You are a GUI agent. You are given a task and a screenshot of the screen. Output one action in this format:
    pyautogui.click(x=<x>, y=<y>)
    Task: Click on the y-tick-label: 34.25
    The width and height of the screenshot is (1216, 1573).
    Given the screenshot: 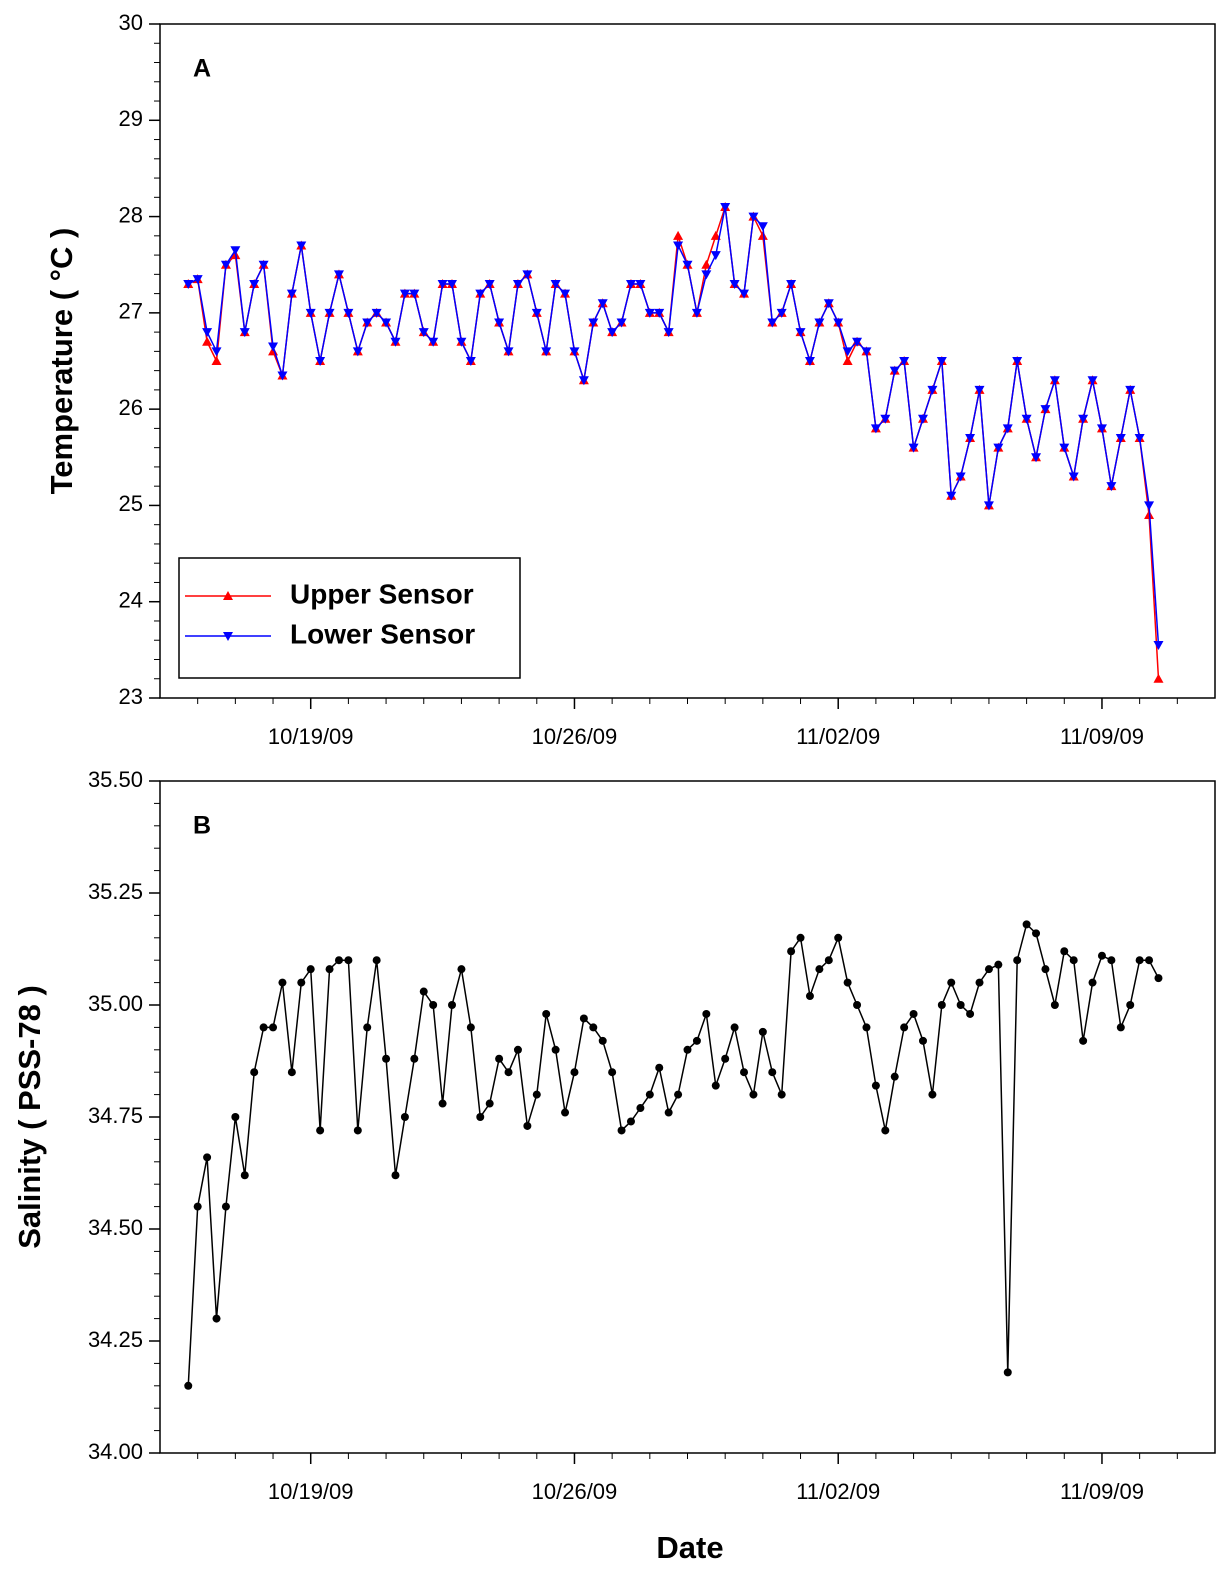 What is the action you would take?
    pyautogui.click(x=115, y=1339)
    